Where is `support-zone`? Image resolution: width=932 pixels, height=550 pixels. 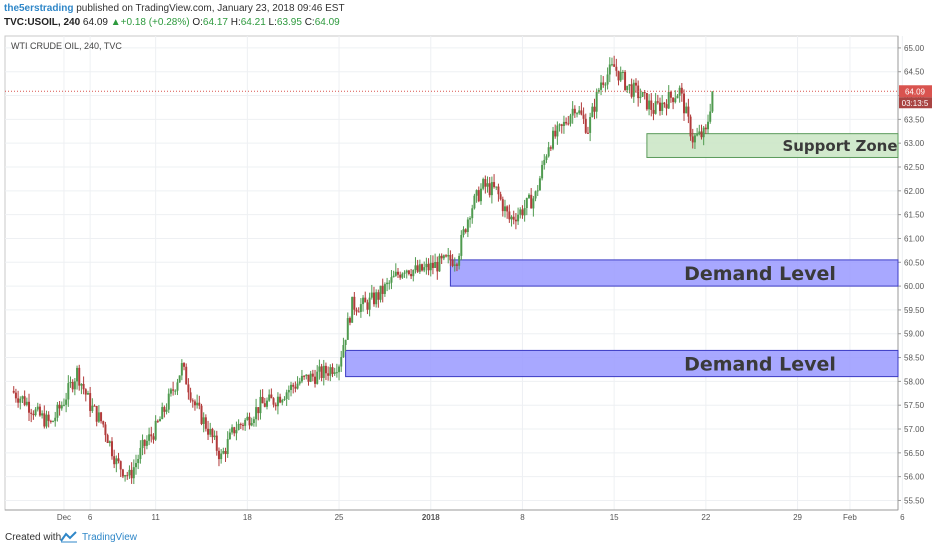 support-zone is located at coordinates (772, 145).